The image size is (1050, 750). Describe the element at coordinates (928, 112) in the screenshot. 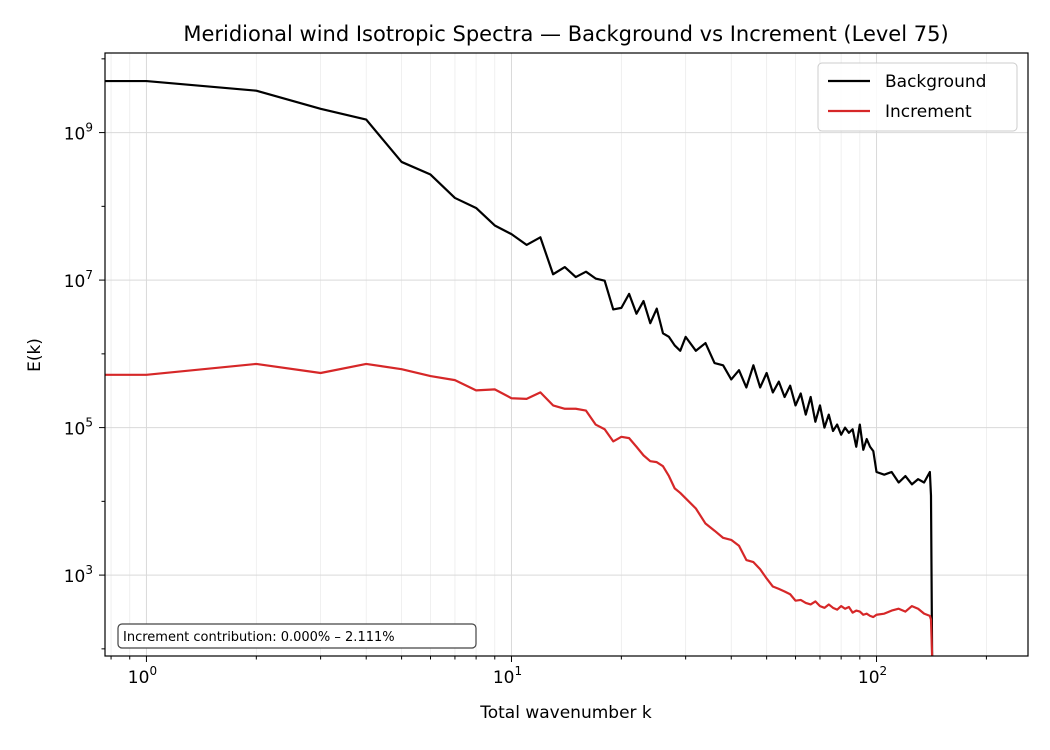

I see `legend-label-increment: Increment` at that location.